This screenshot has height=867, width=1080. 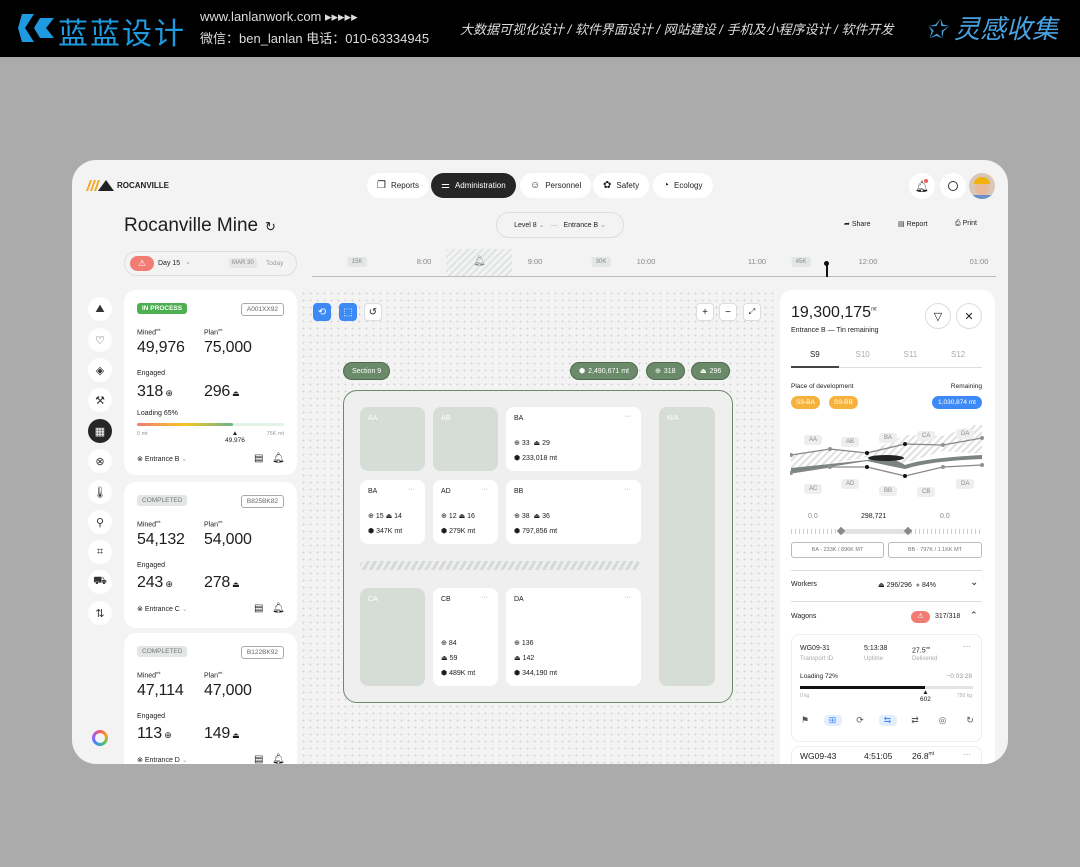 I want to click on area-cell-ba: BA ··· ⊕ 33 ⏏ 29 ⬢ 233,018 mt, so click(x=573, y=439).